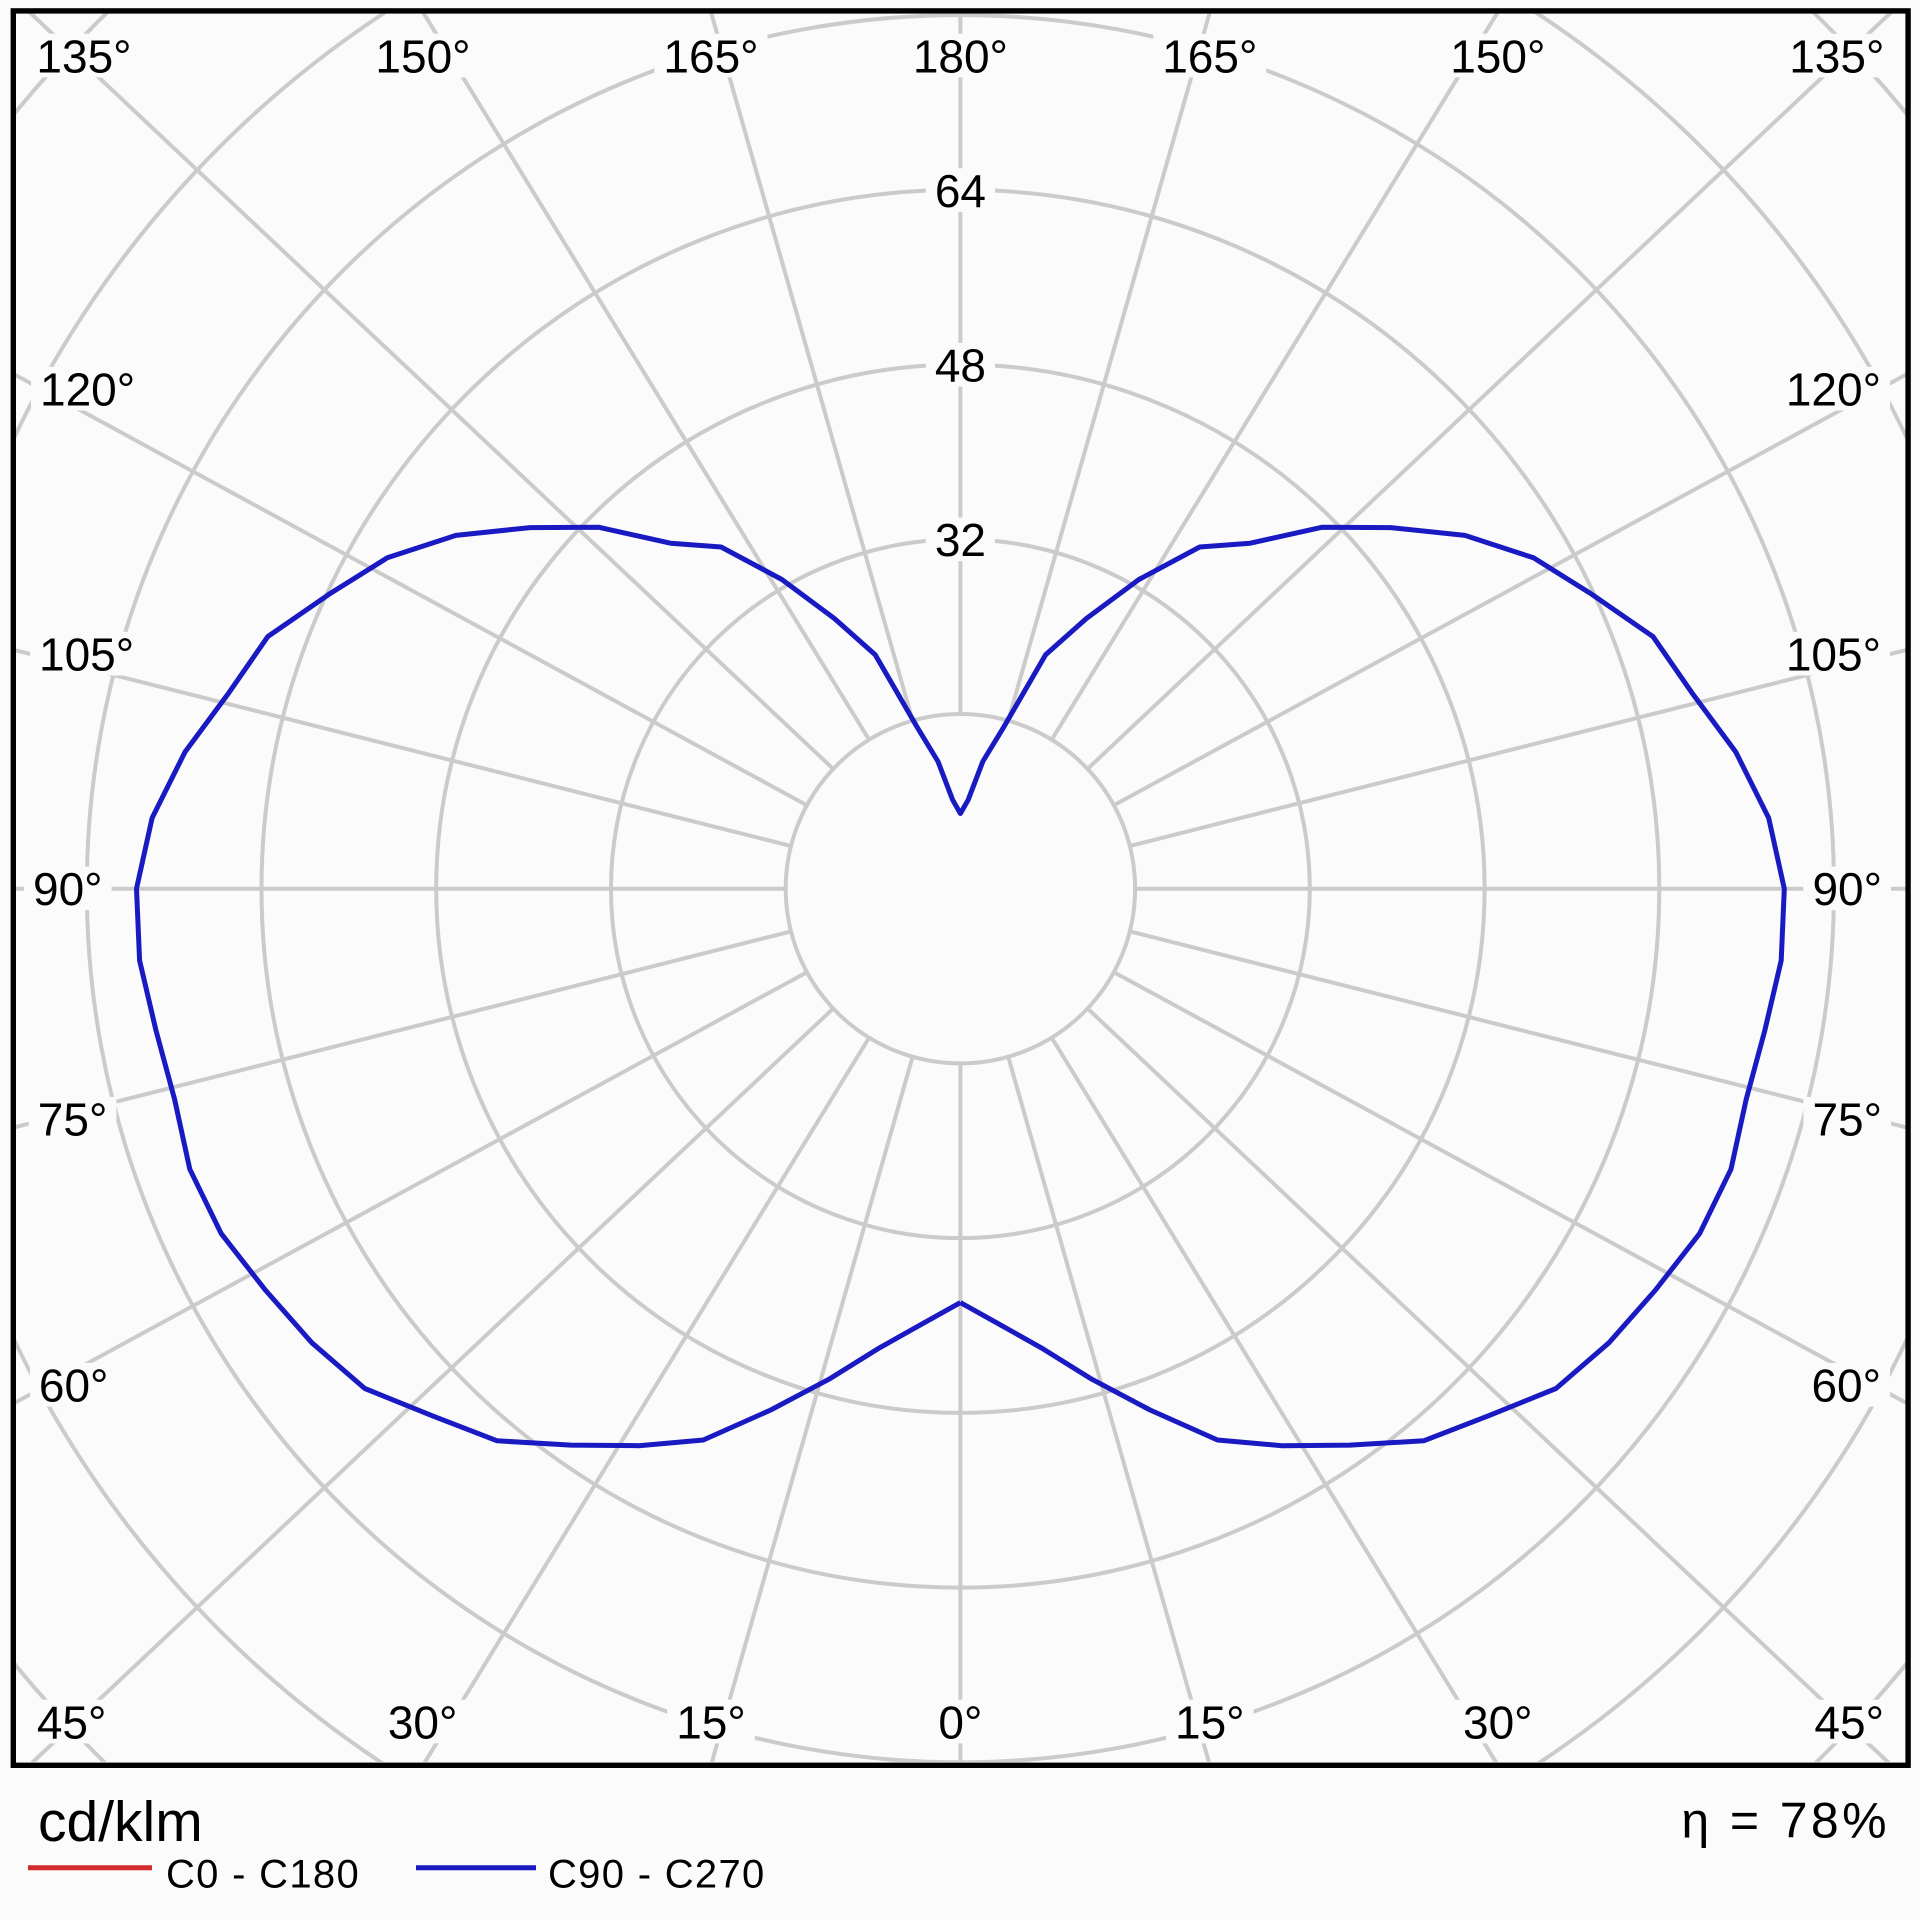 The width and height of the screenshot is (1920, 1920). I want to click on svg-text: 32, so click(960, 540).